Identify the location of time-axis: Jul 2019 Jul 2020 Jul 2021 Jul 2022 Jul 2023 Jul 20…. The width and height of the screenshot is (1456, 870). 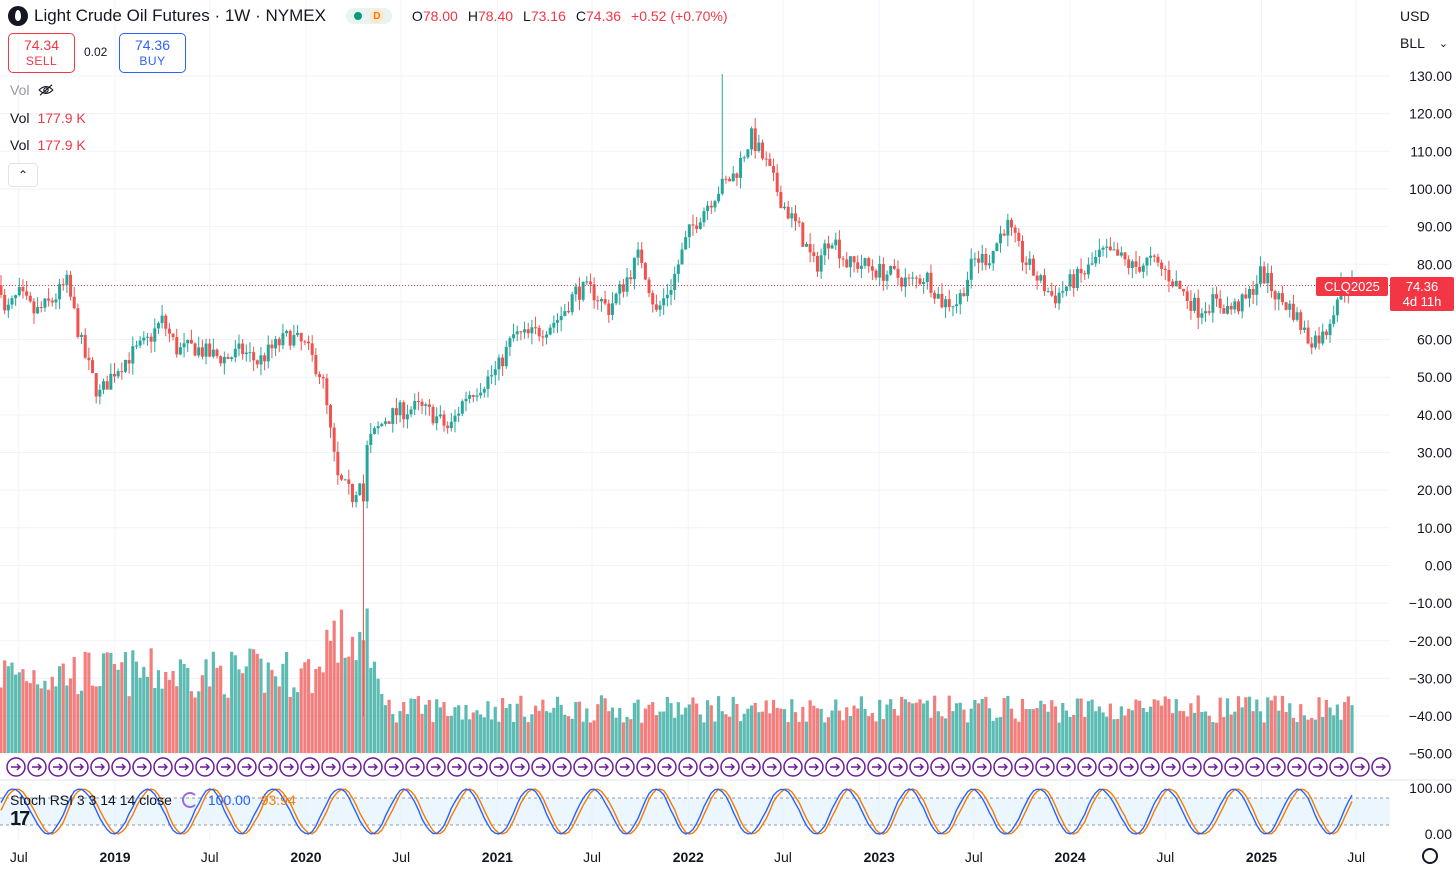
(687, 857).